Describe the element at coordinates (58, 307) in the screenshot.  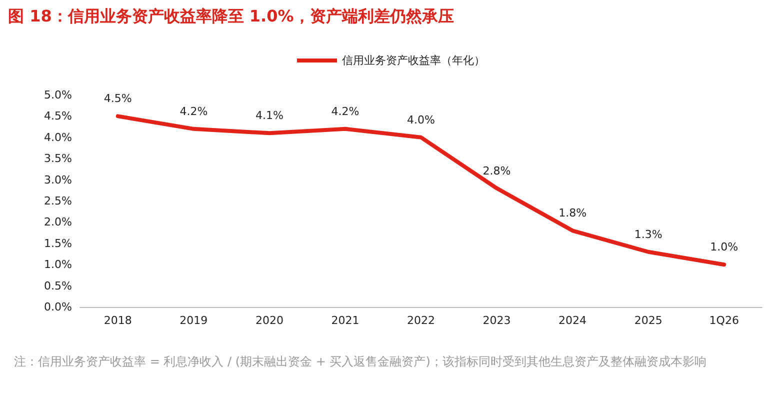
I see `y-tick-label: 0.0%` at that location.